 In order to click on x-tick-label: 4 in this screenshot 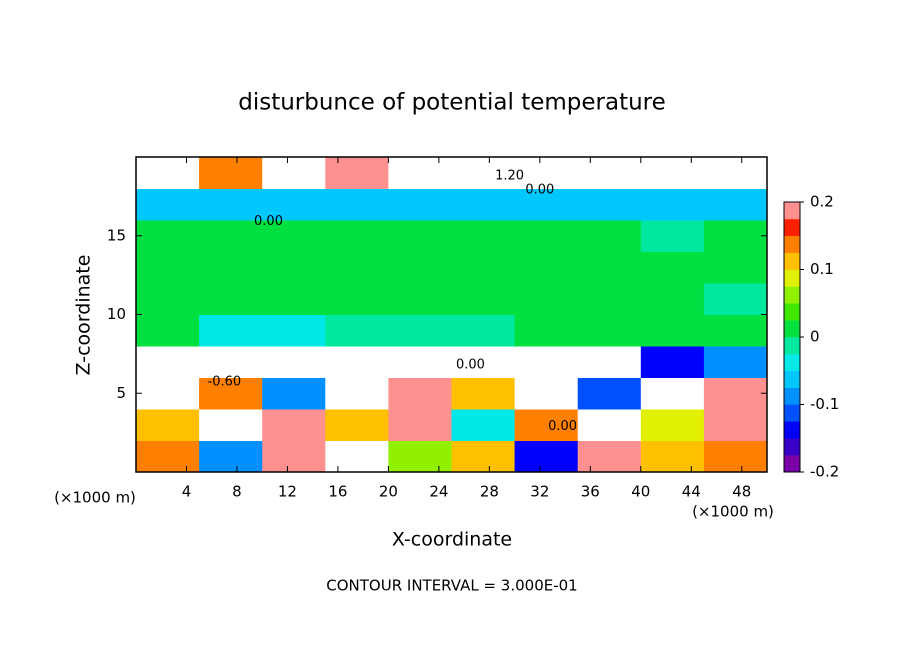, I will do `click(187, 492)`.